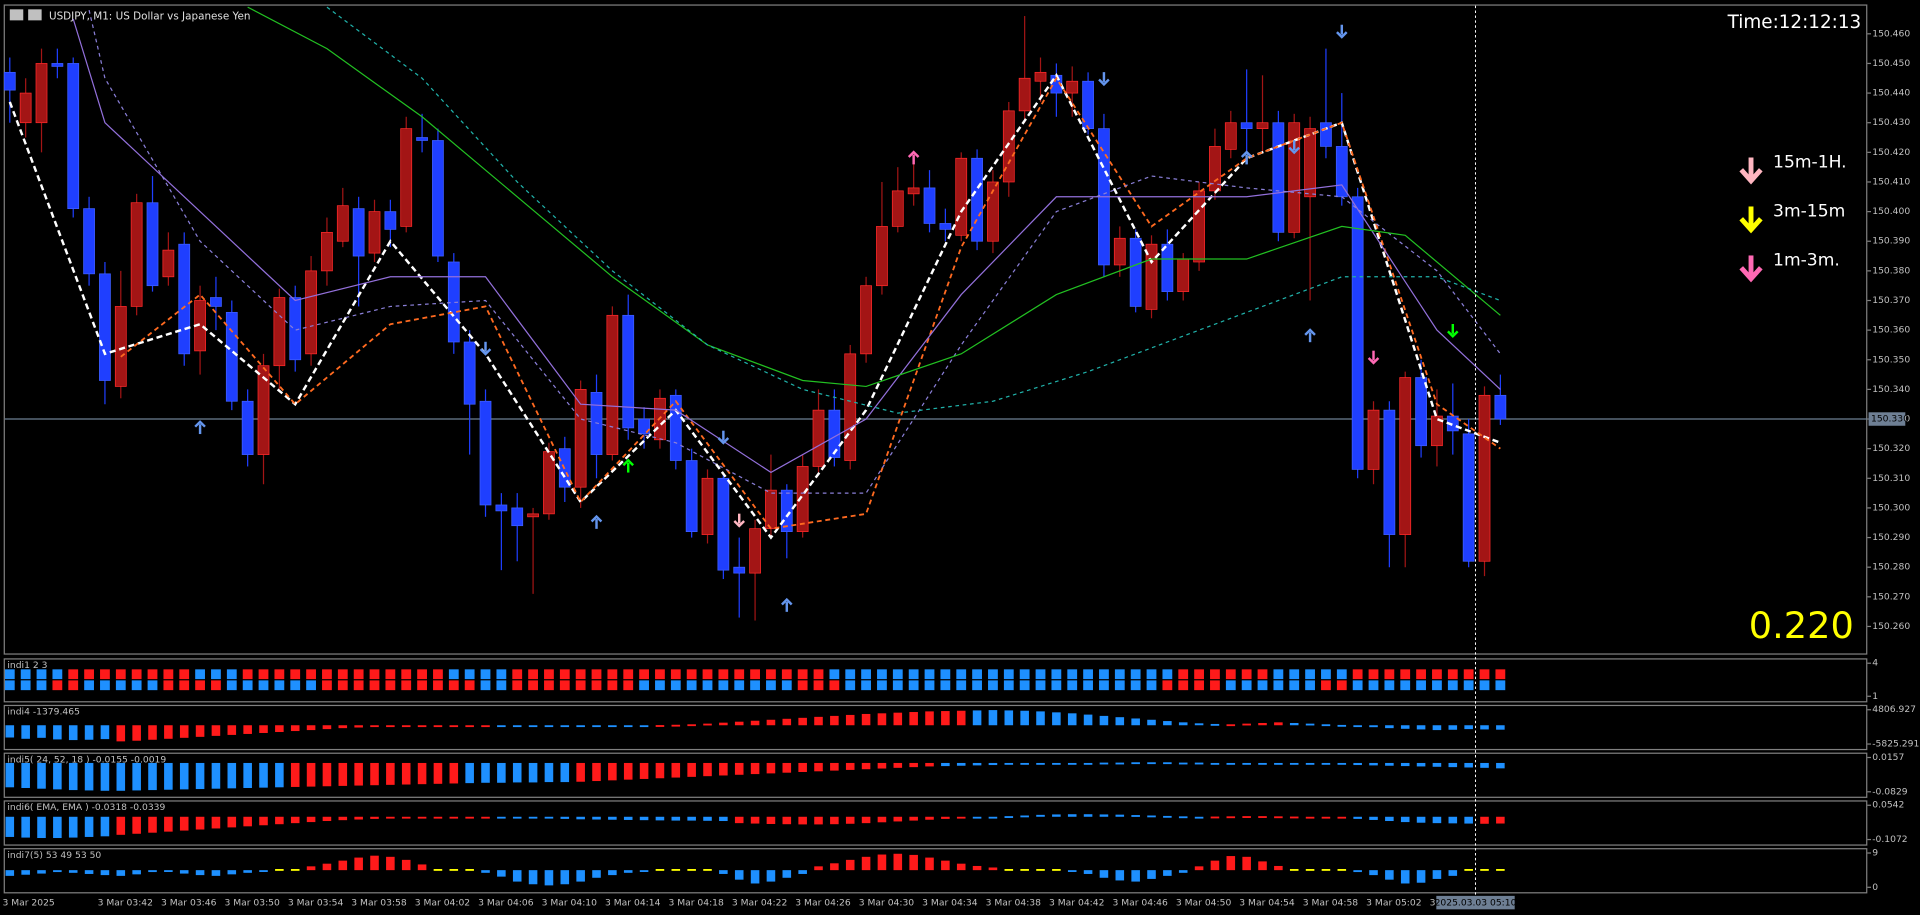 The width and height of the screenshot is (1920, 915). What do you see at coordinates (1891, 596) in the screenshot?
I see `y-tick-label: 150.270` at bounding box center [1891, 596].